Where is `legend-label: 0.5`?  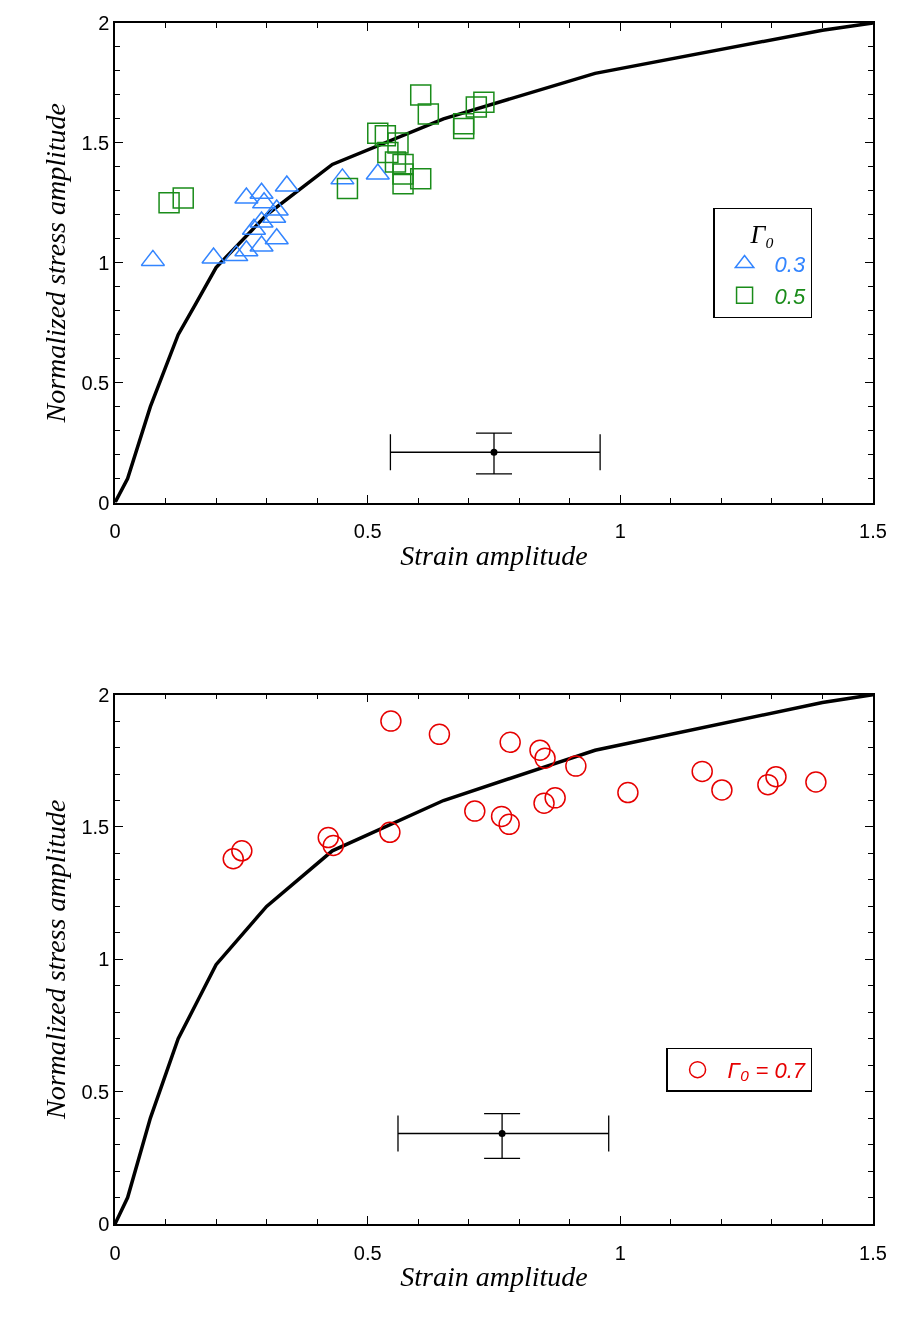
legend-label: 0.5 is located at coordinates (790, 296).